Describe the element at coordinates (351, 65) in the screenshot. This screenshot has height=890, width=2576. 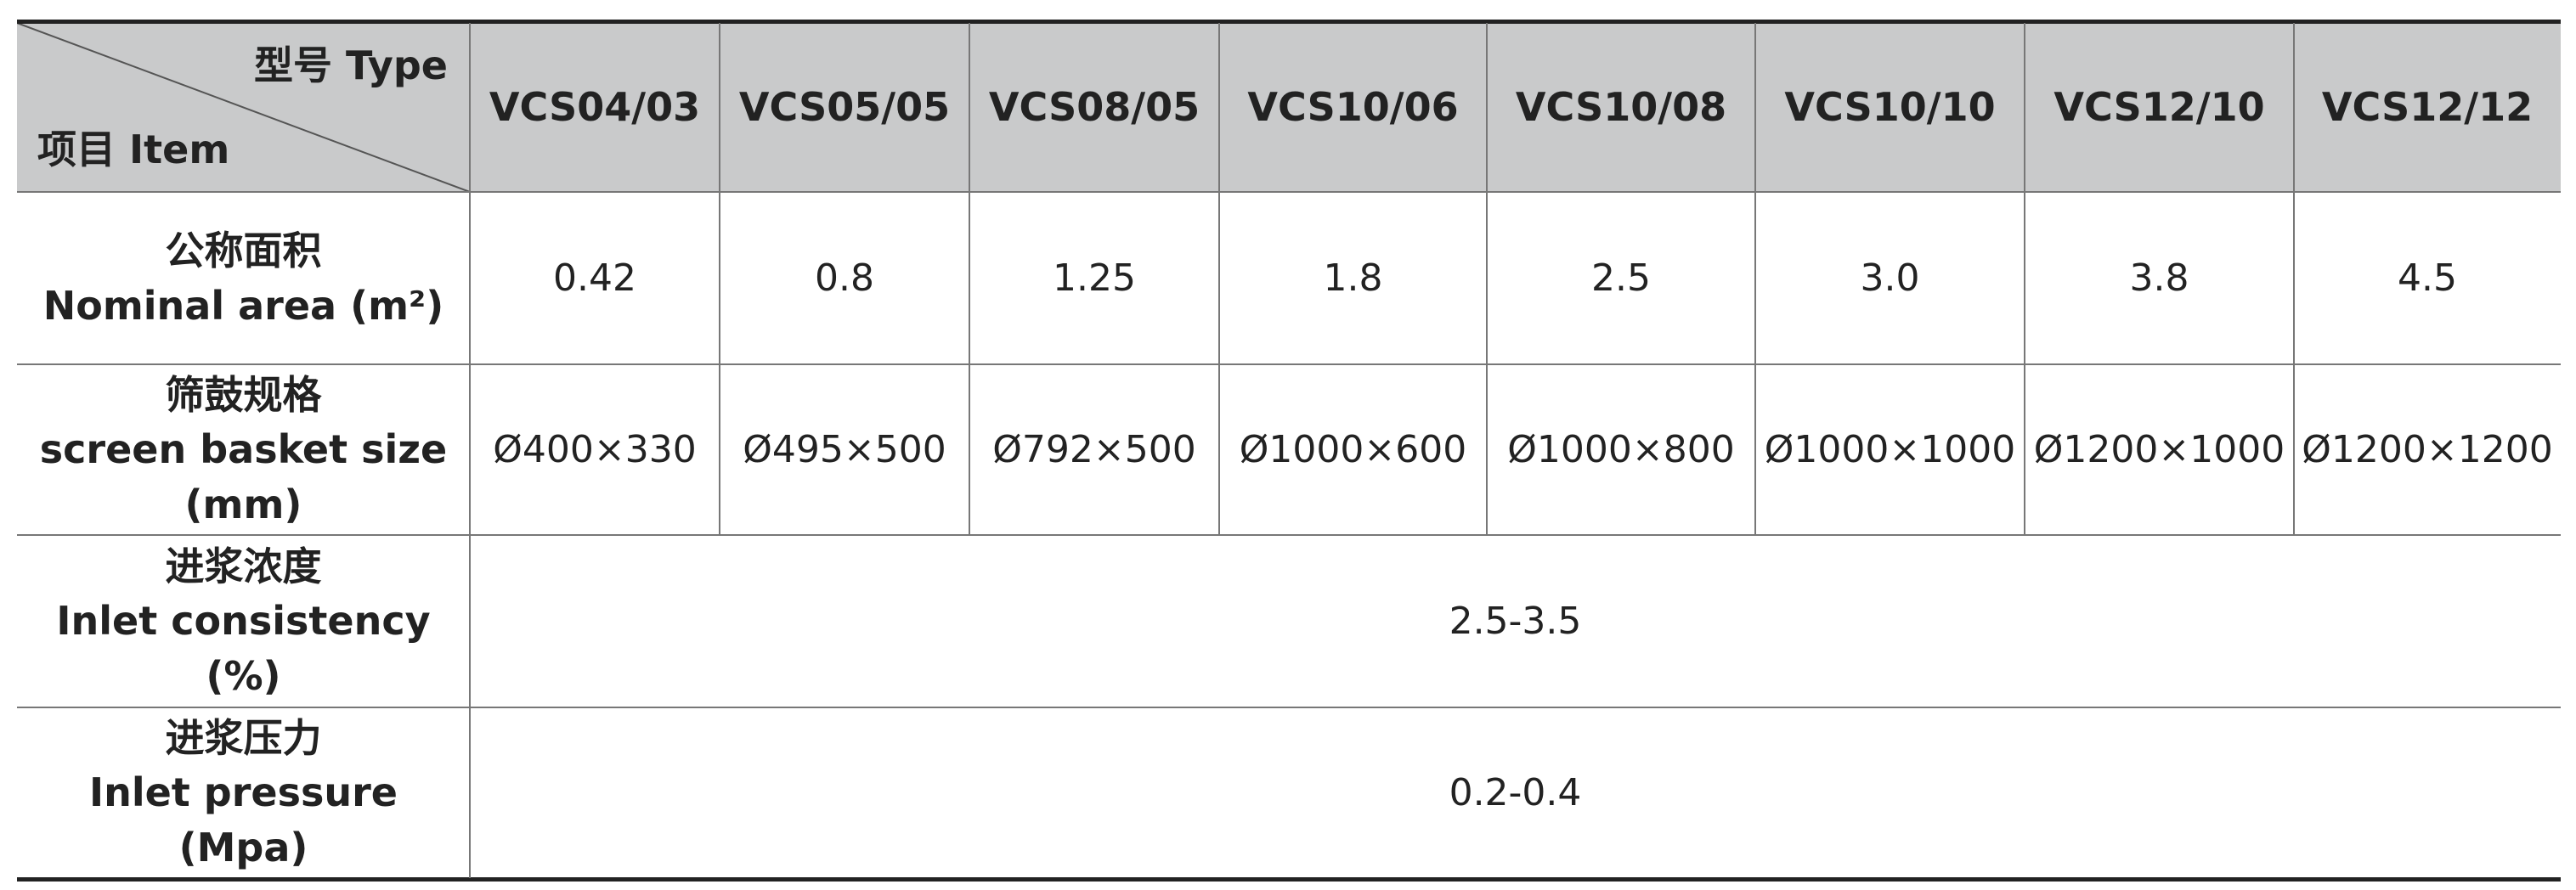
I see `type-label: 型号 Type` at that location.